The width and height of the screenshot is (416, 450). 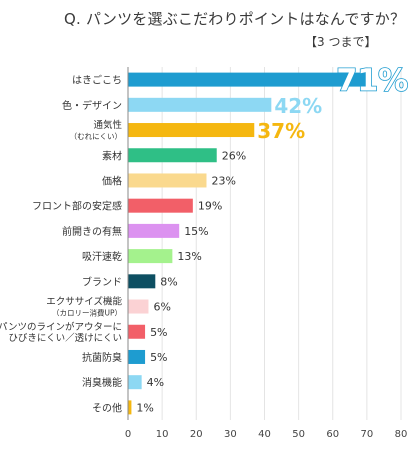 What do you see at coordinates (144, 407) in the screenshot?
I see `value-label: 1%` at bounding box center [144, 407].